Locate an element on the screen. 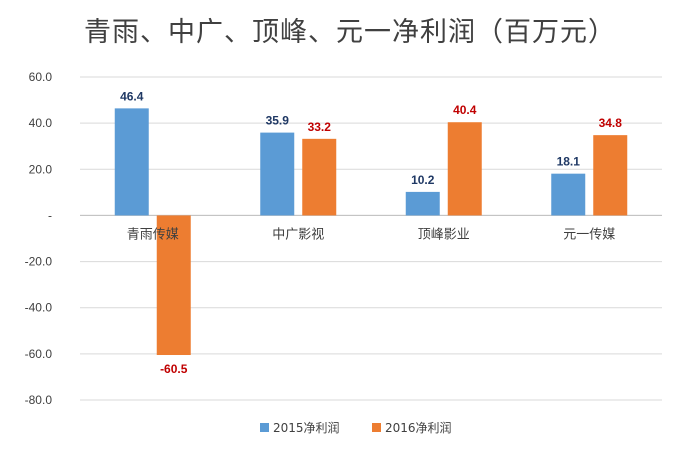  data-label: 34.8 is located at coordinates (611, 123).